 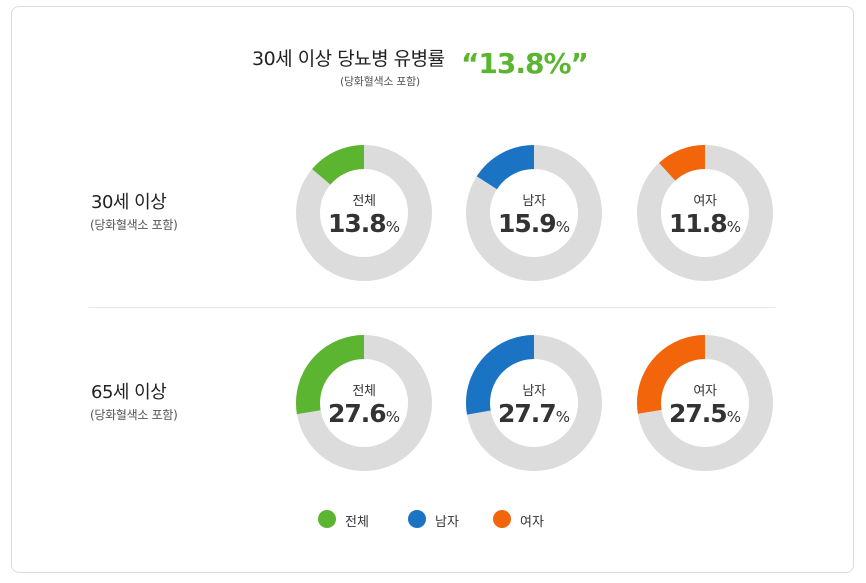 I want to click on donut-male-65: 남자 27.7%, so click(x=534, y=403).